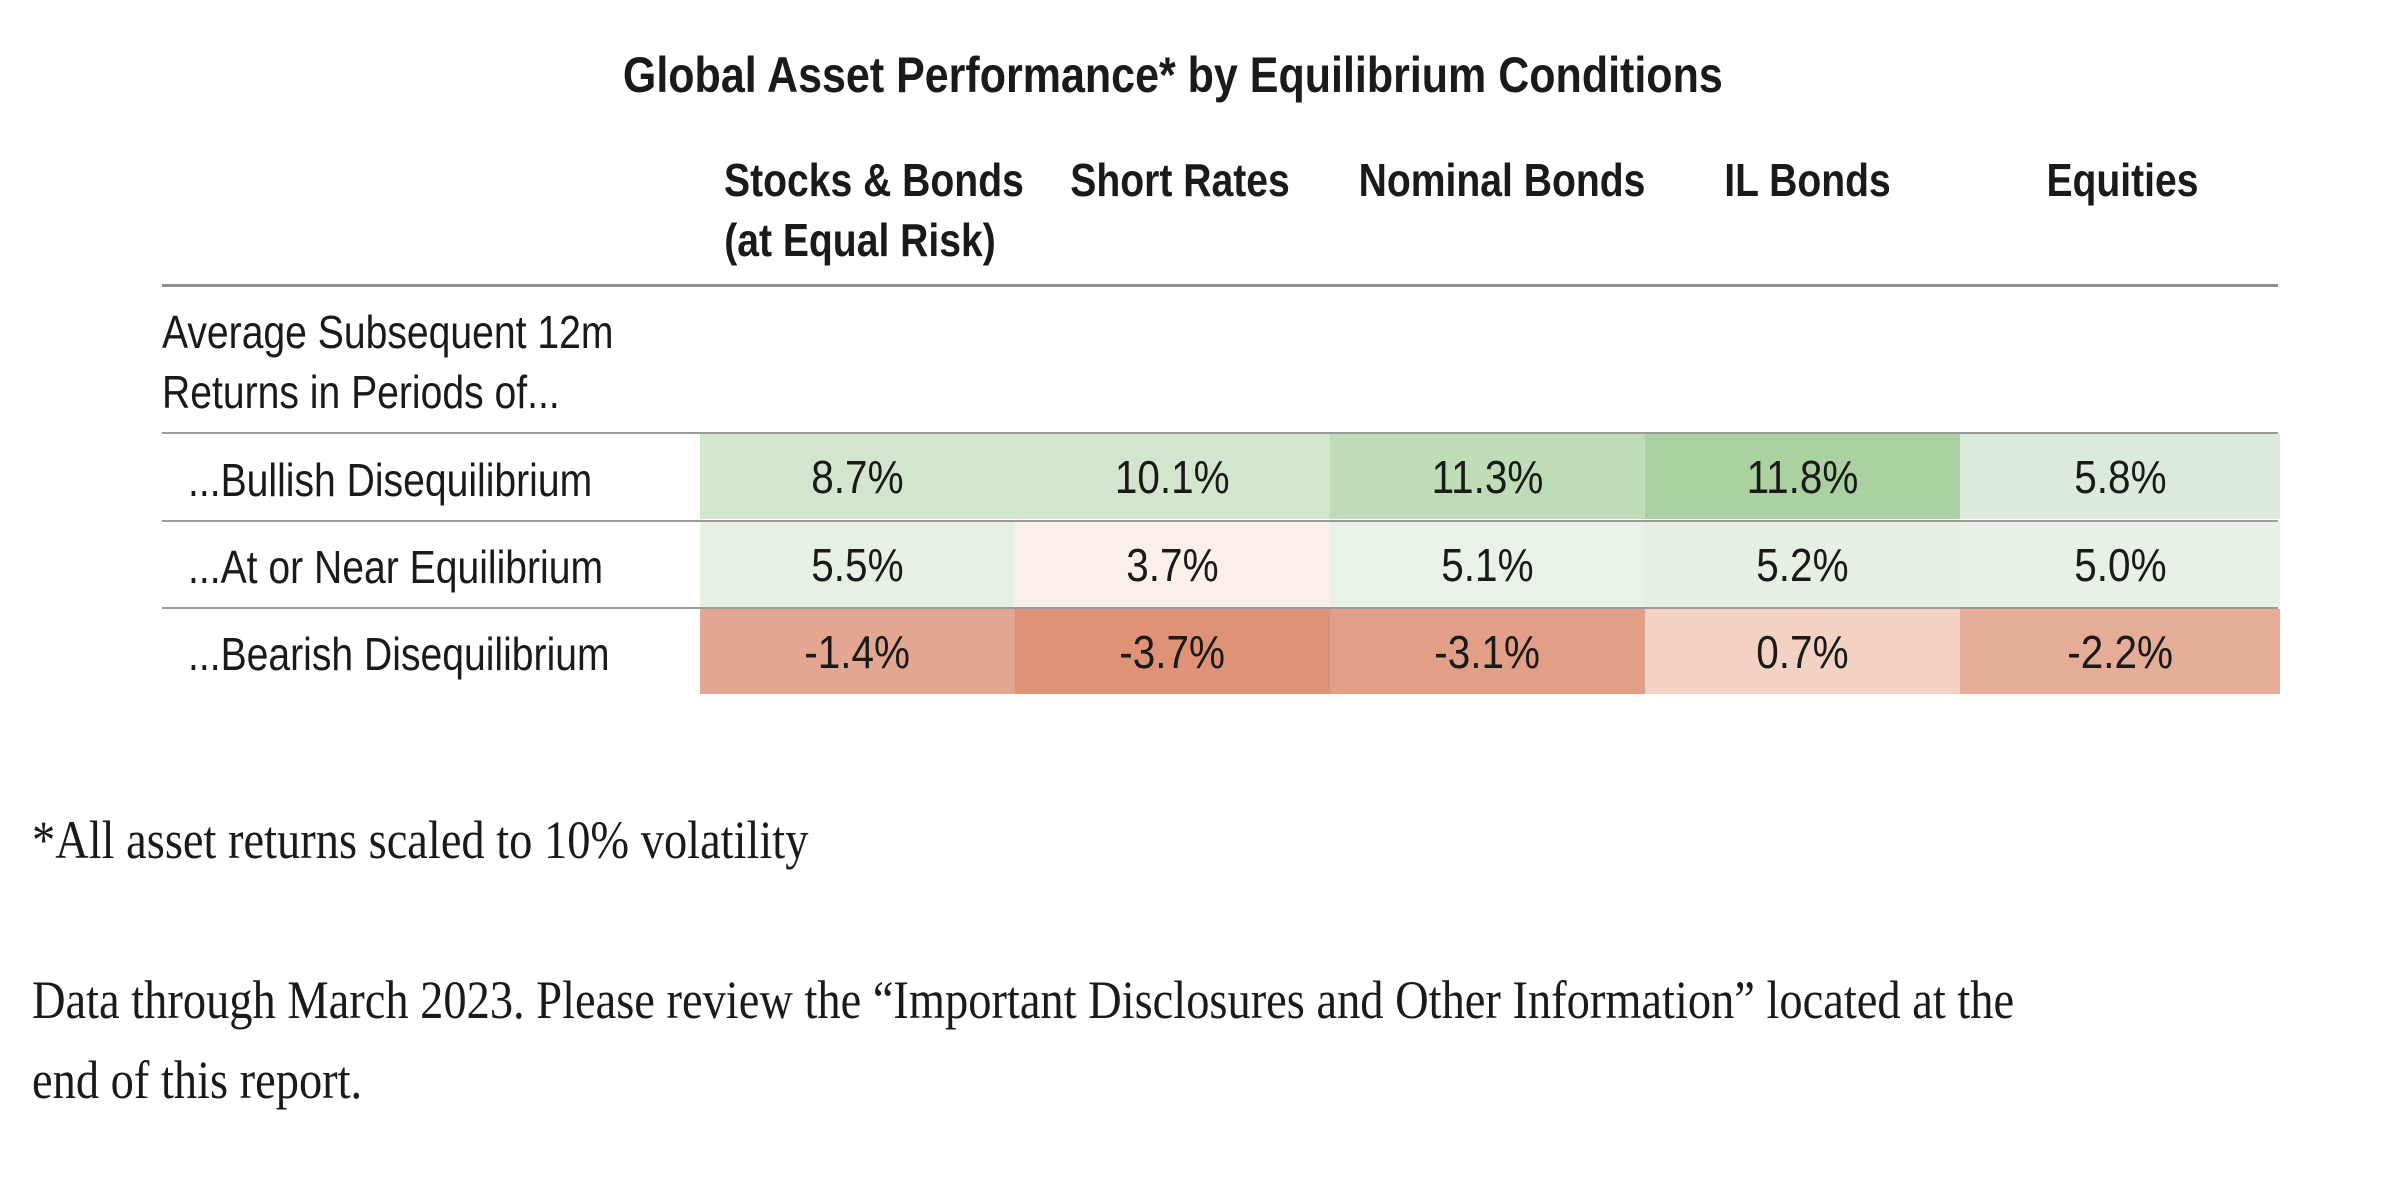 The width and height of the screenshot is (2398, 1200). I want to click on row-label-at-or-near: ...At or Near Equilibrium, so click(396, 567).